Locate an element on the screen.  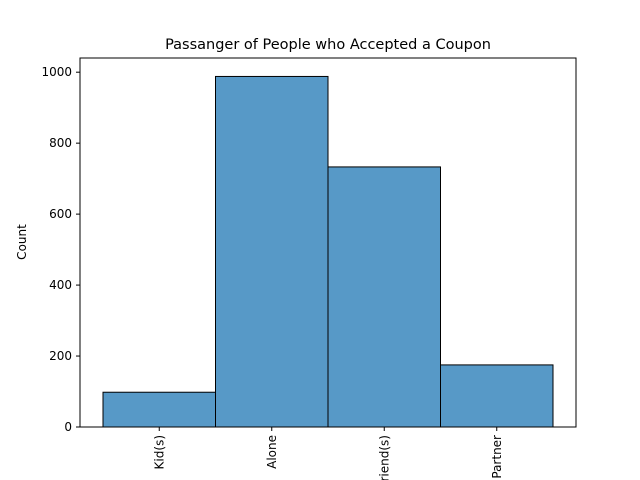
y-tick-label: 800 is located at coordinates (60, 143).